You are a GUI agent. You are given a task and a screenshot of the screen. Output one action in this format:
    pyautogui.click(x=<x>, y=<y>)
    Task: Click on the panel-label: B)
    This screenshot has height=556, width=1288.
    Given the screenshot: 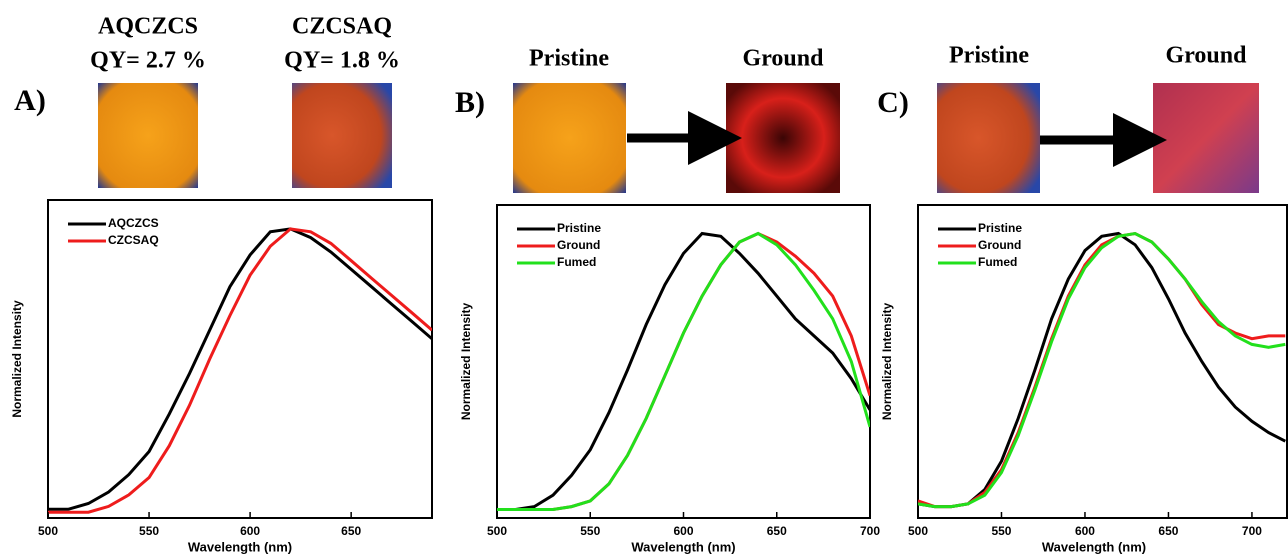 What is the action you would take?
    pyautogui.click(x=470, y=102)
    